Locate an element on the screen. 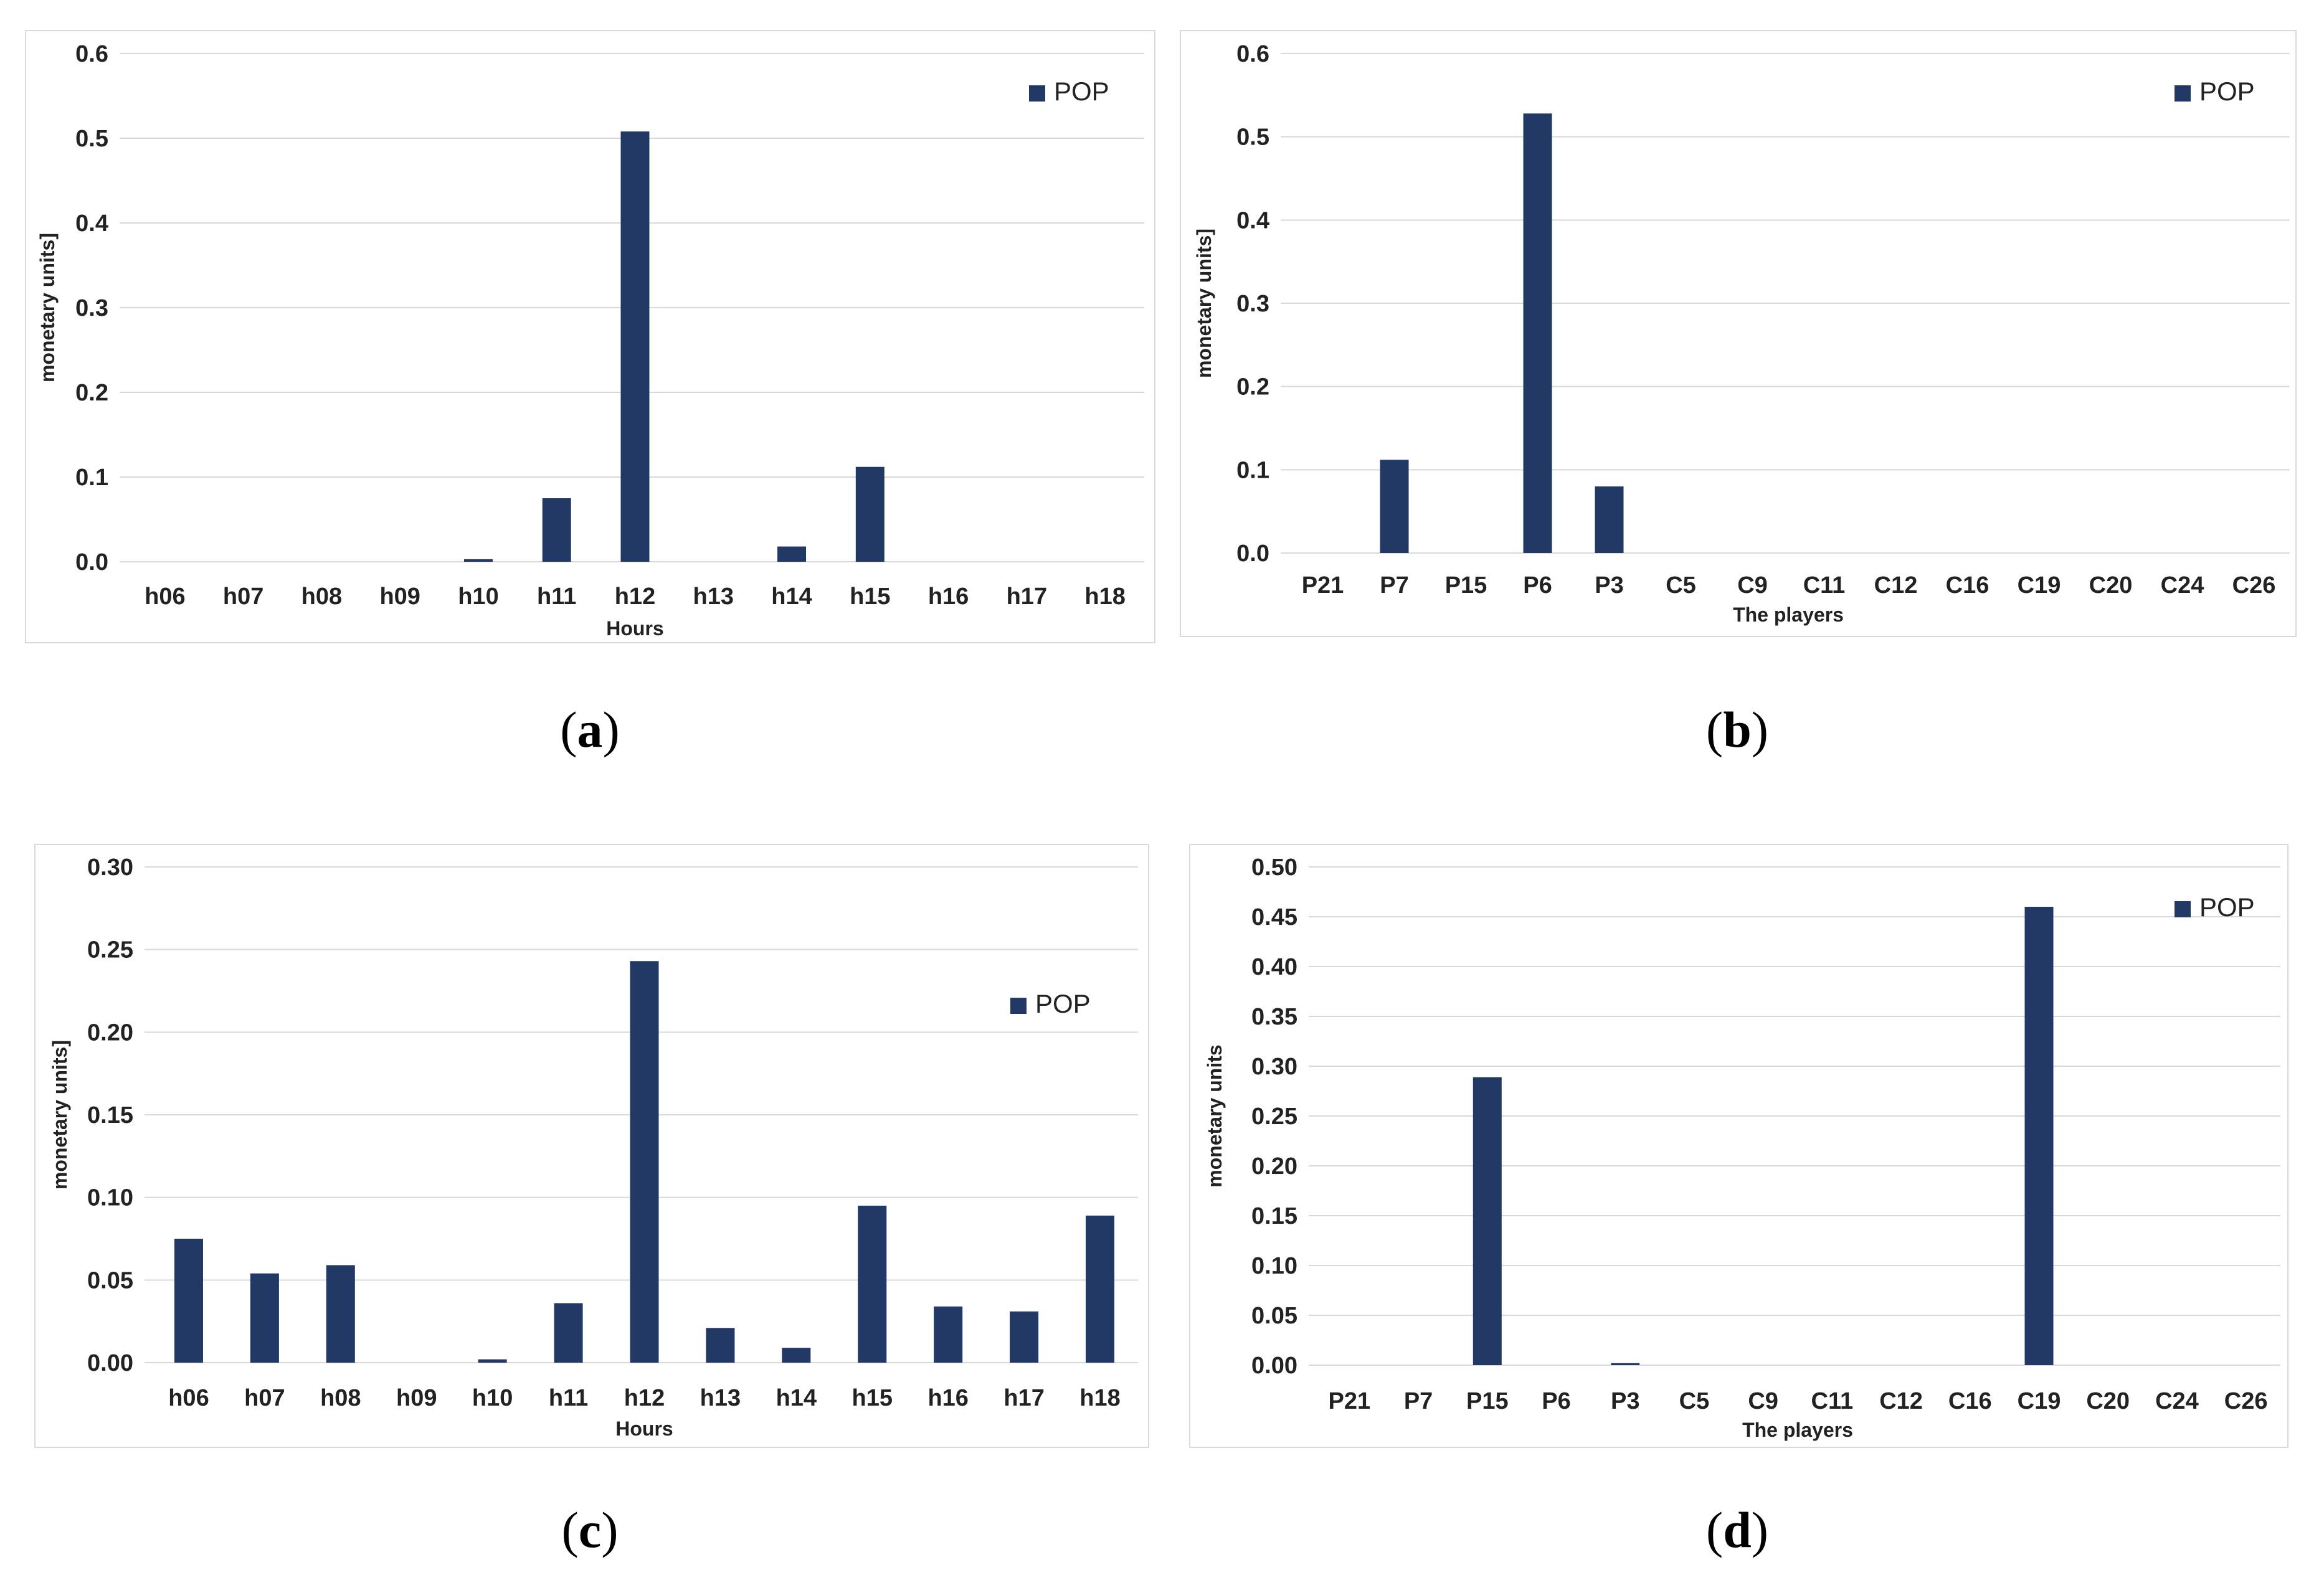 The image size is (2324, 1580). bar-h08 is located at coordinates (340, 1314).